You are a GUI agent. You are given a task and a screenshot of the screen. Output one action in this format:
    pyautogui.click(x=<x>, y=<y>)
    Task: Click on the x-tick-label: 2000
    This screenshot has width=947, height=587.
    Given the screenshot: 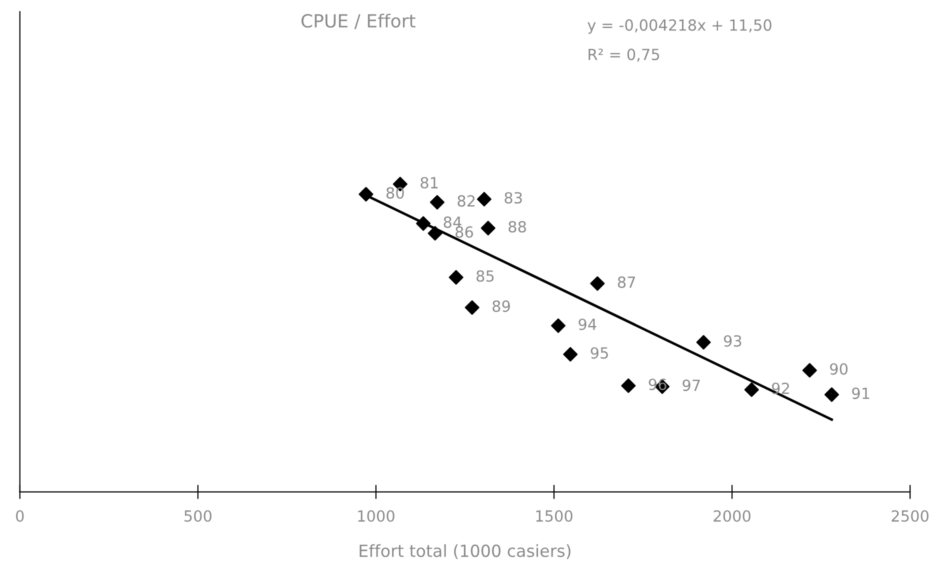 What is the action you would take?
    pyautogui.click(x=732, y=516)
    